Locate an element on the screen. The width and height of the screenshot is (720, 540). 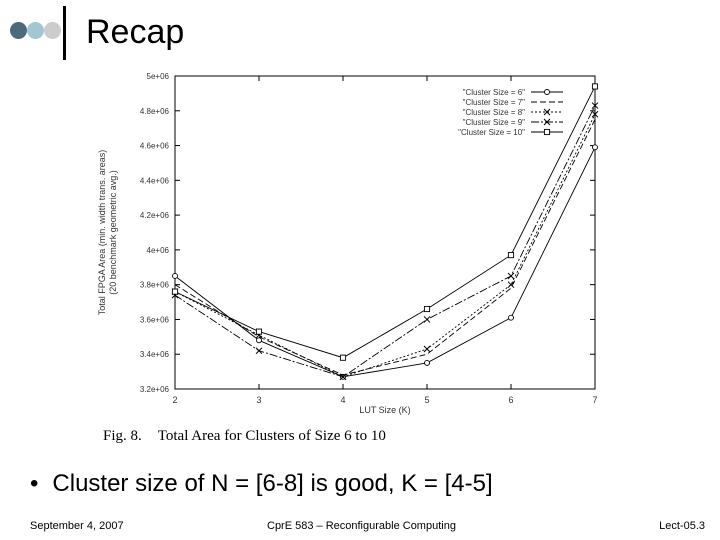
y-tick-label: 5e+06 is located at coordinates (158, 76).